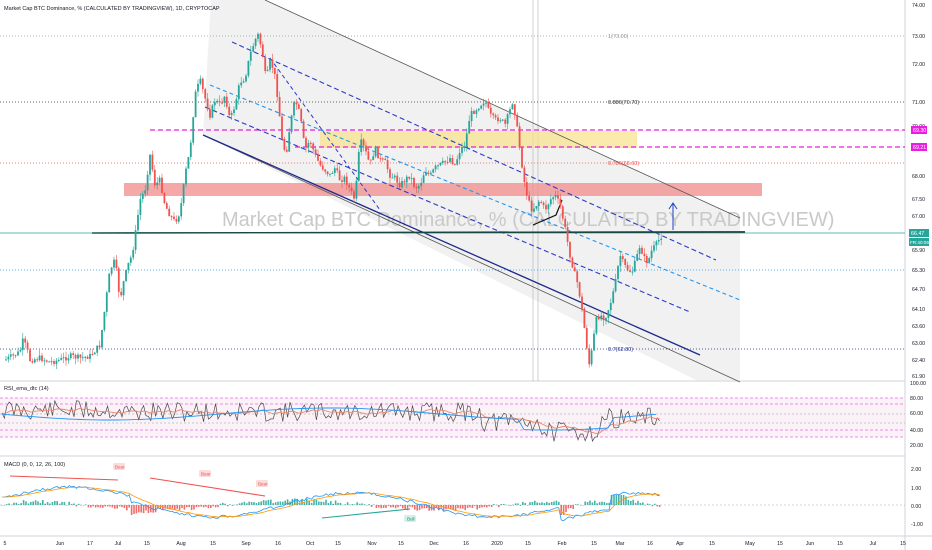 This screenshot has width=932, height=550. Describe the element at coordinates (623, 103) in the screenshot. I see `fib-label: 0.886(70.70)` at that location.